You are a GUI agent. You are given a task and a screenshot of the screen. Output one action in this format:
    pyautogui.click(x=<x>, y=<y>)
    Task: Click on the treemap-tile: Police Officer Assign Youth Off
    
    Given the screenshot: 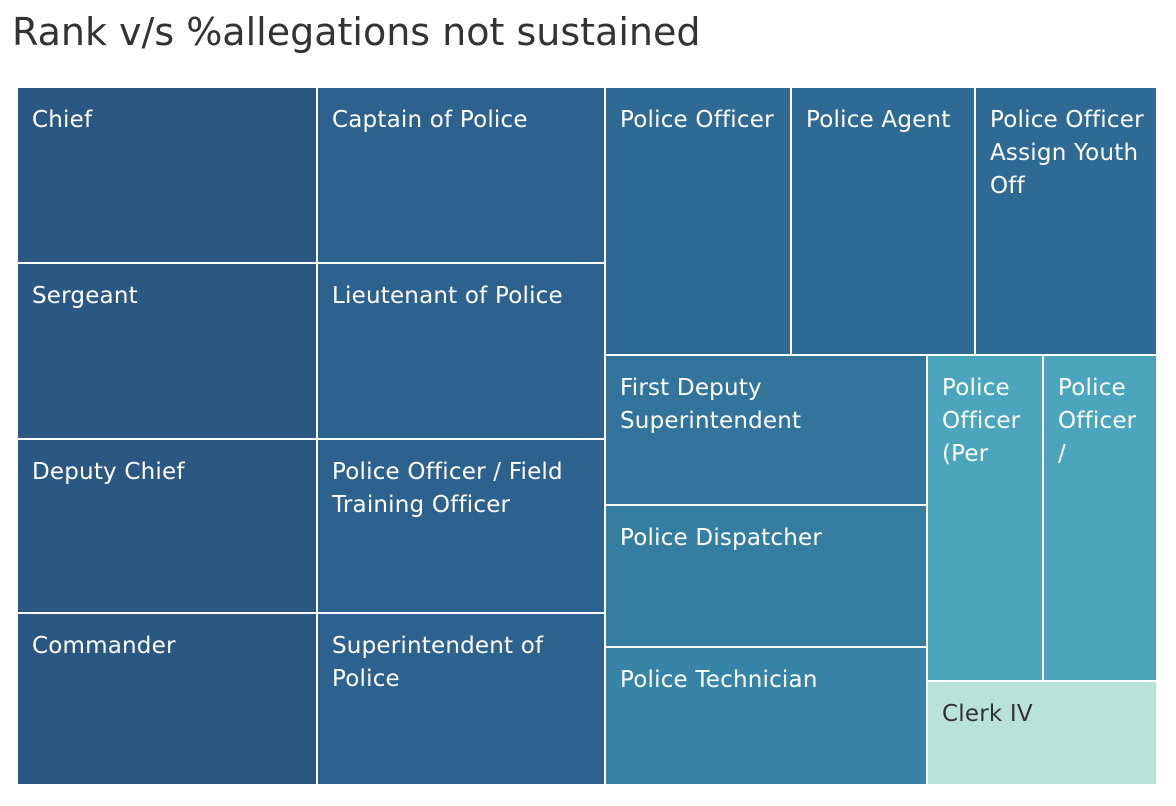 What is the action you would take?
    pyautogui.click(x=1067, y=222)
    